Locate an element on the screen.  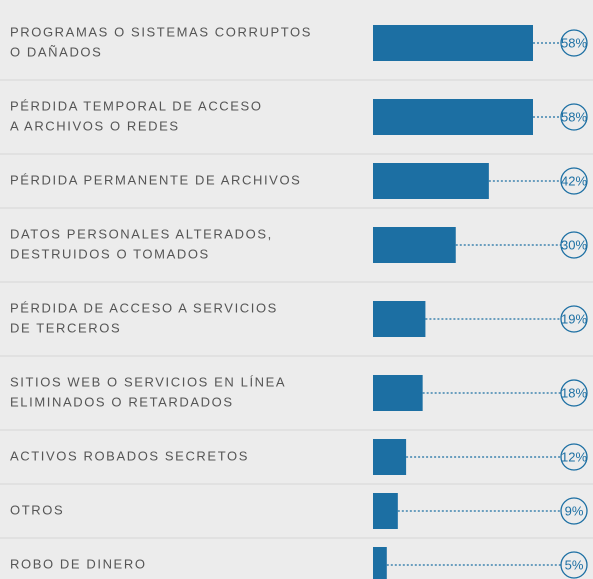
category-label: PÉRDIDA PERMANENTE DE ARCHIVOS is located at coordinates (155, 179).